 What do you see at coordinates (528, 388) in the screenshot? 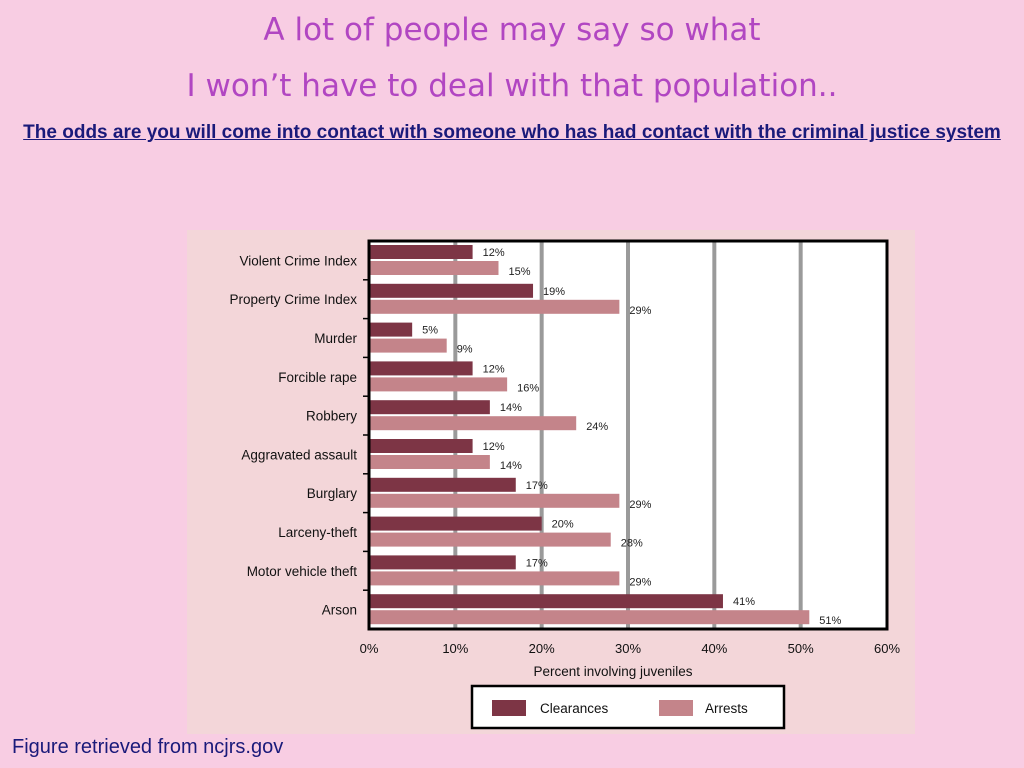
I see `data-label-arrests: 16%` at bounding box center [528, 388].